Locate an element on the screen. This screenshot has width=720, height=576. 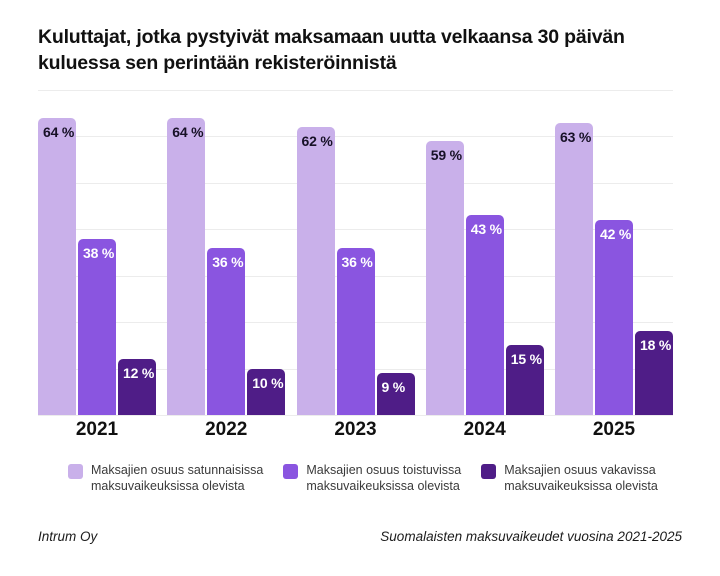
bar-2024-series2: 43 % is located at coordinates (484, 315).